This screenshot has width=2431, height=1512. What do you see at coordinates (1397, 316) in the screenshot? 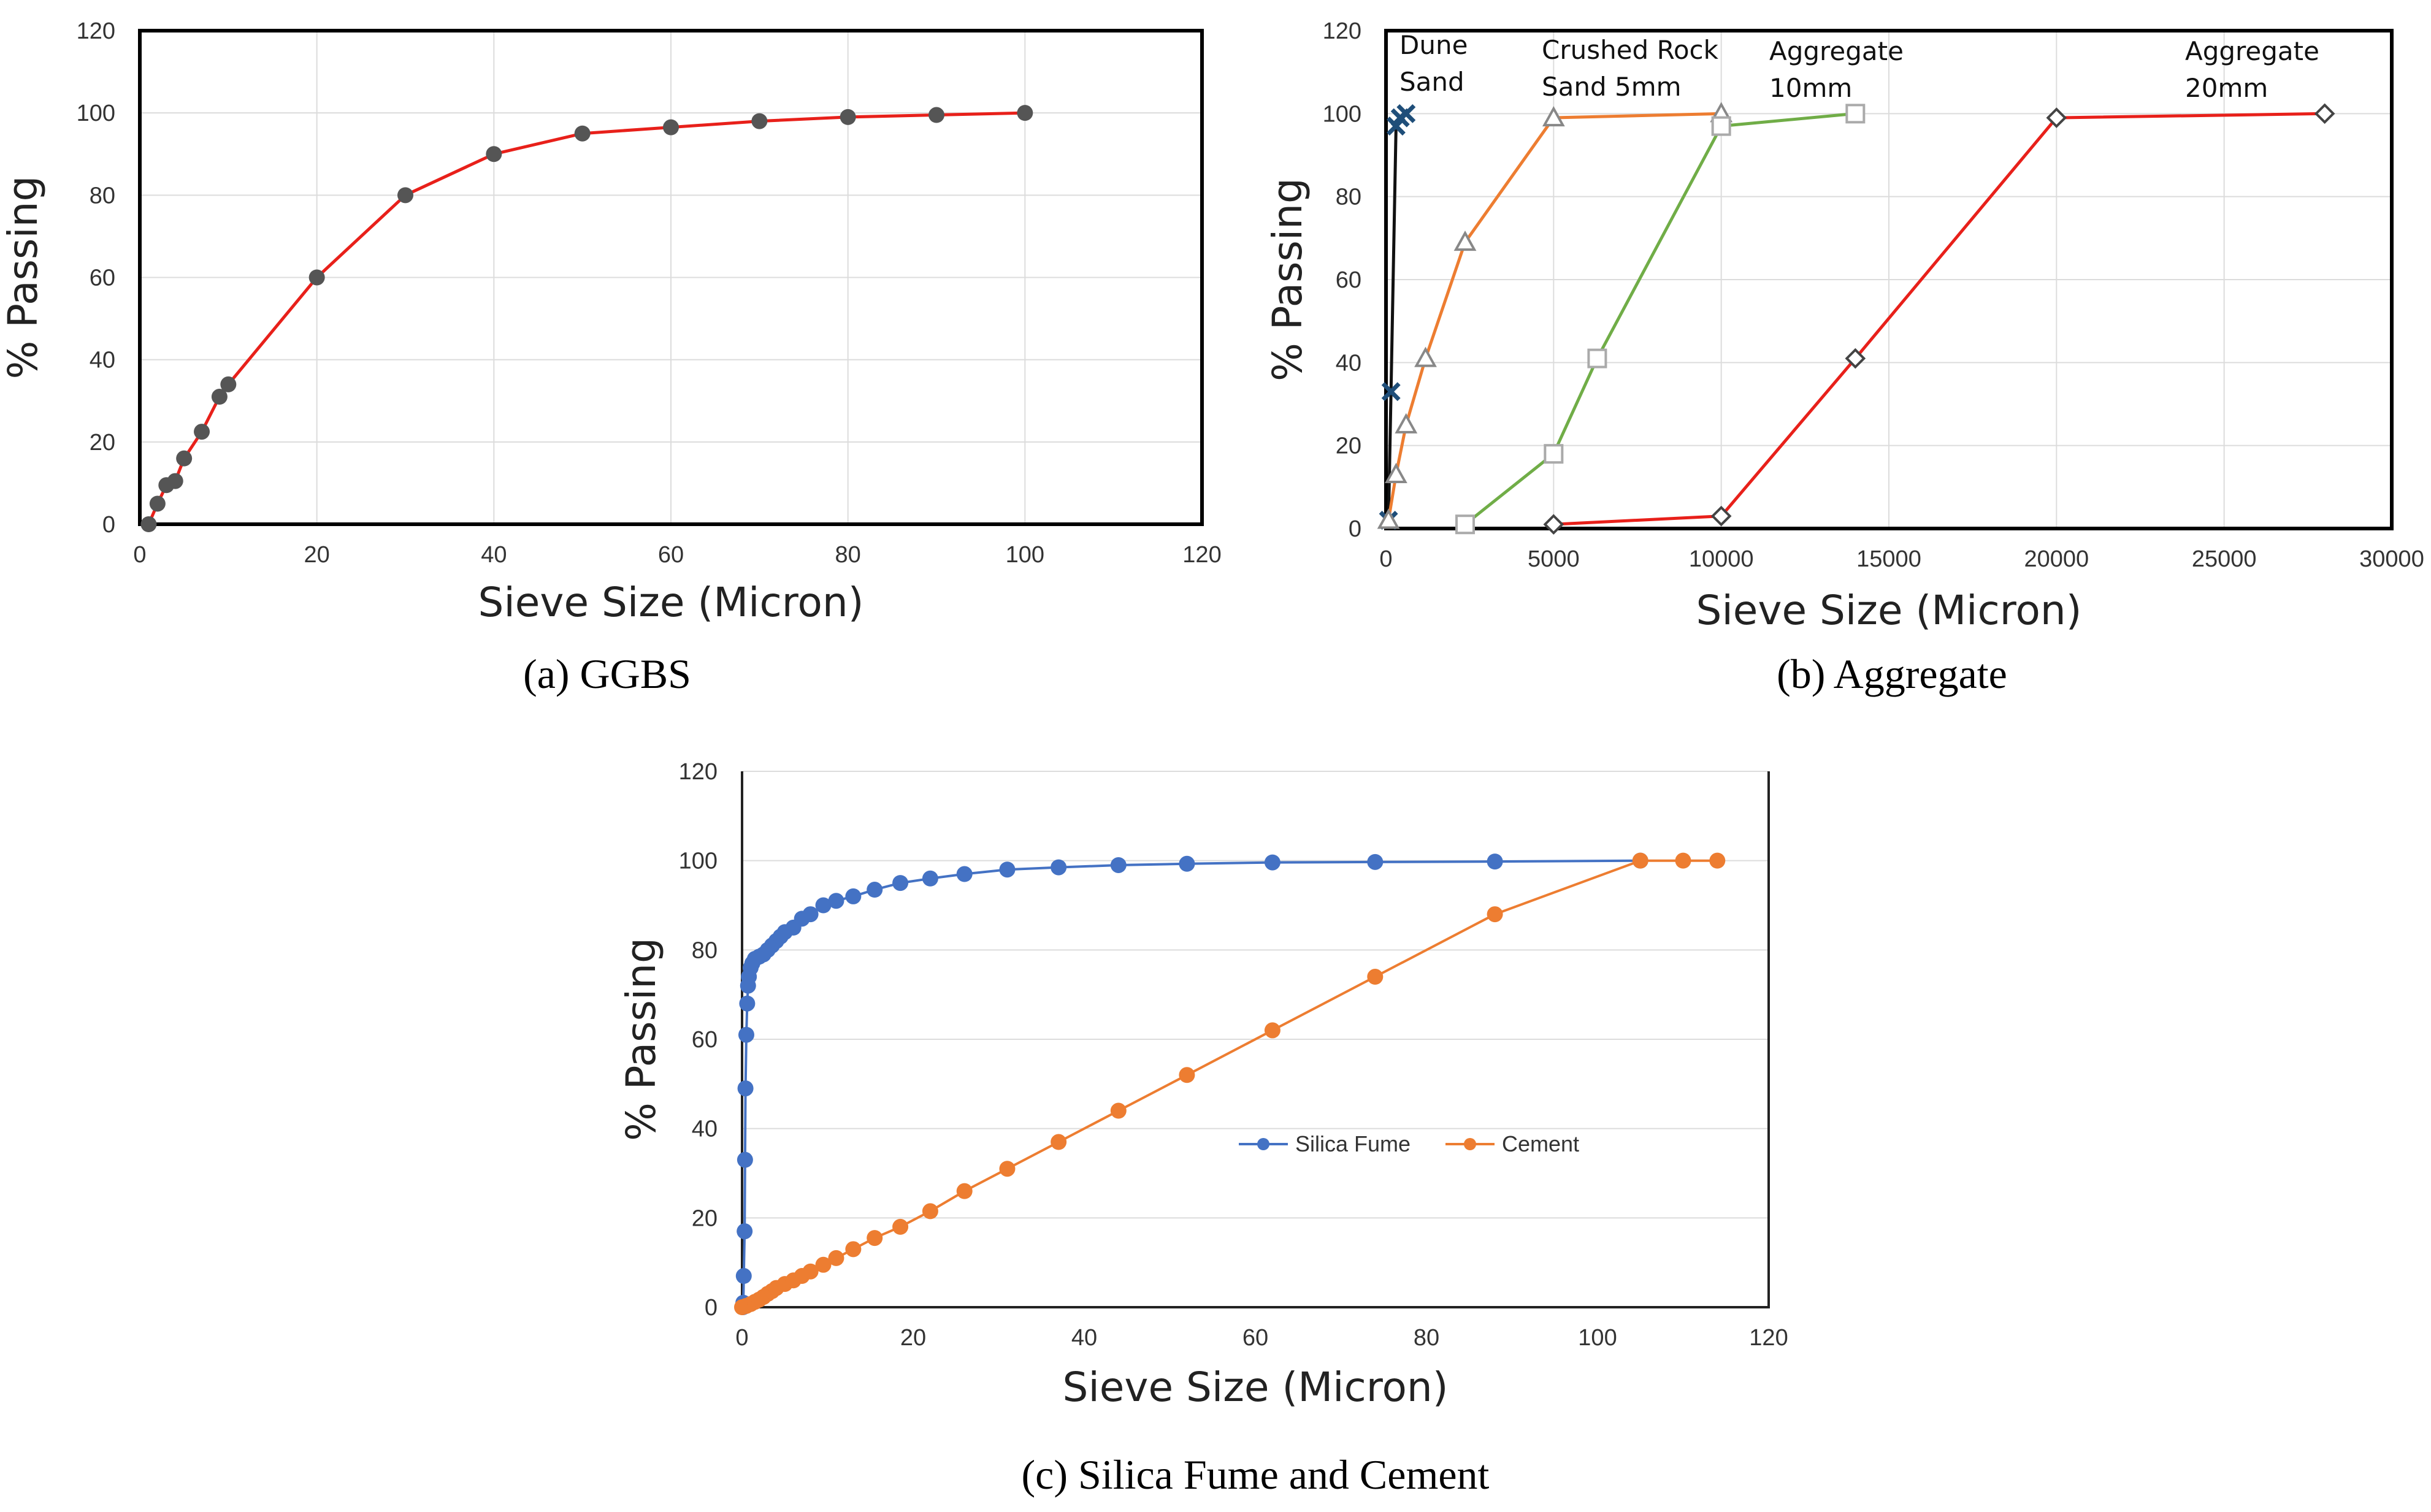
I see `series-line-dune-sand` at bounding box center [1397, 316].